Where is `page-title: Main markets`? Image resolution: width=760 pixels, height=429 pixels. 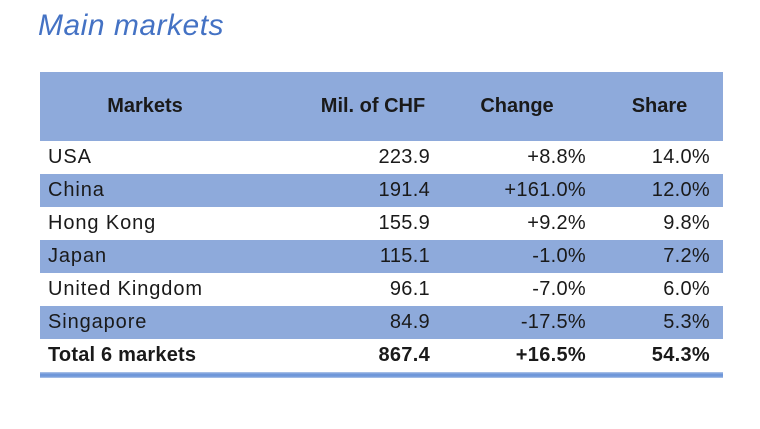
page-title: Main markets is located at coordinates (131, 25).